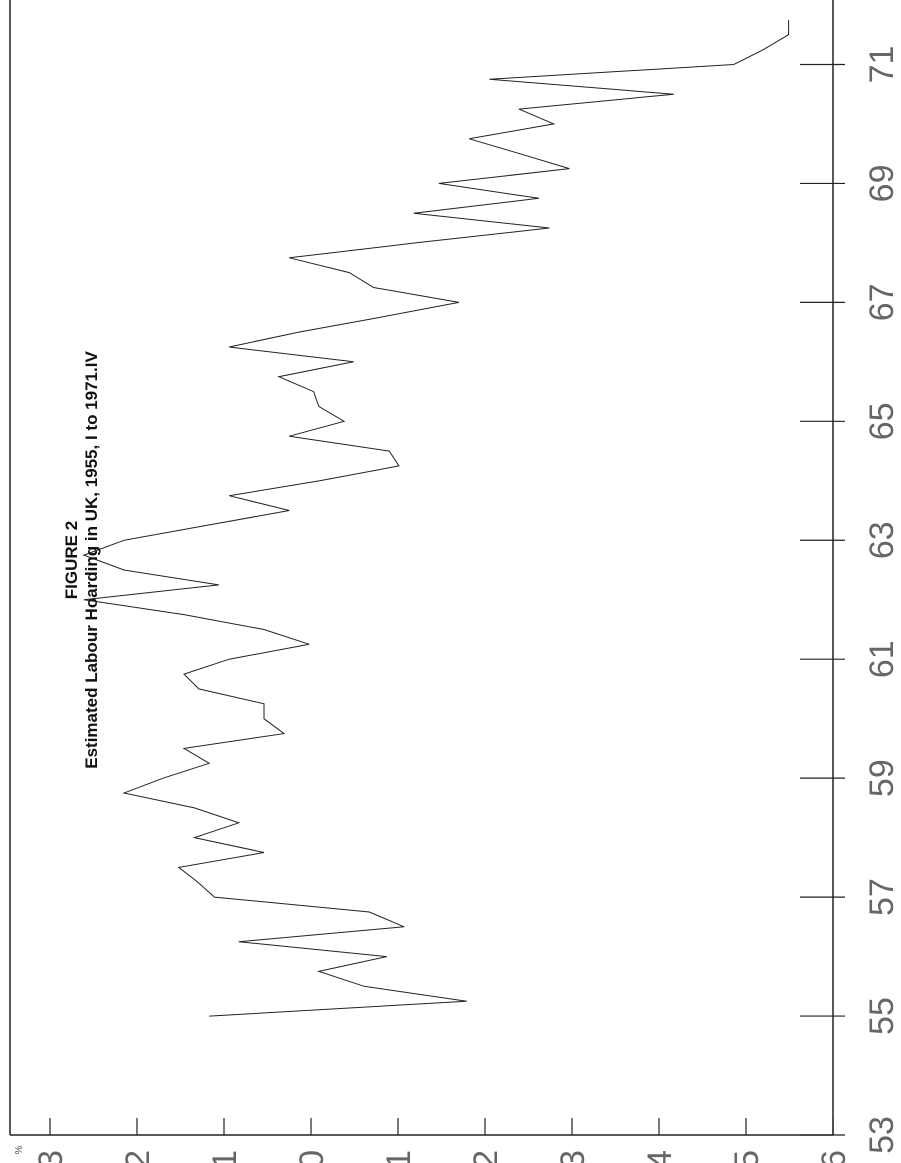 The width and height of the screenshot is (901, 1163). I want to click on y-tick-label: 2, so click(138, 1156).